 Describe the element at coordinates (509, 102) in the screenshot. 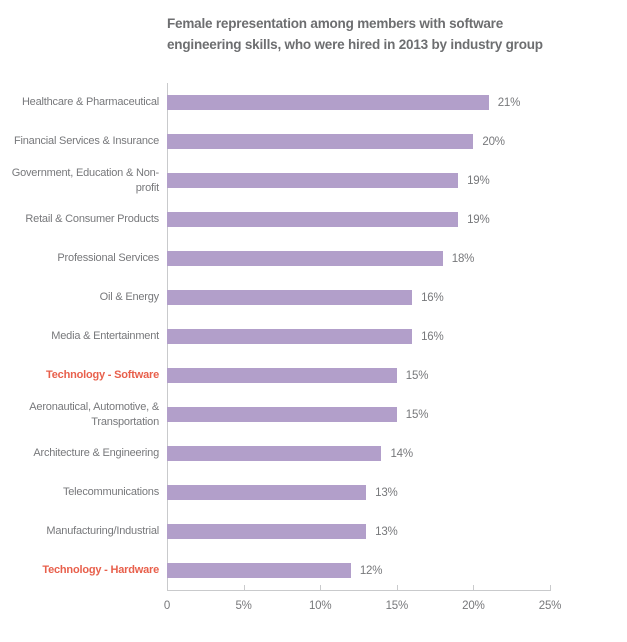

I see `value-label: 21%` at that location.